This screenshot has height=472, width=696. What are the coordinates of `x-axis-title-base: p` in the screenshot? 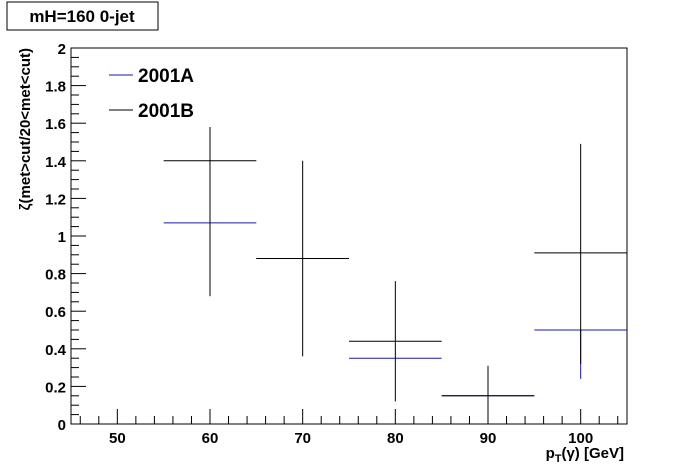 It's located at (550, 453).